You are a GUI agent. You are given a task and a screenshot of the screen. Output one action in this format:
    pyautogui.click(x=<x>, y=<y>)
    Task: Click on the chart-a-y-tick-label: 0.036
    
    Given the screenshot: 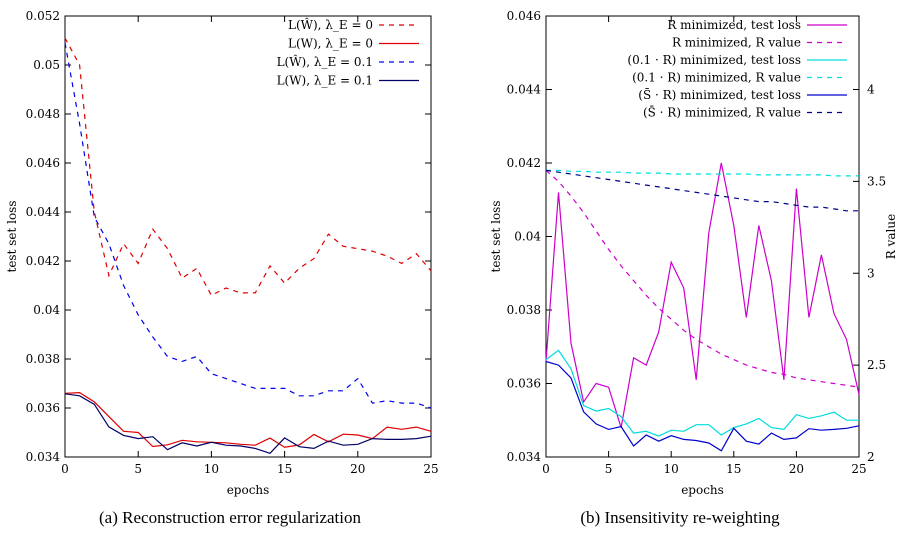 What is the action you would take?
    pyautogui.click(x=43, y=408)
    